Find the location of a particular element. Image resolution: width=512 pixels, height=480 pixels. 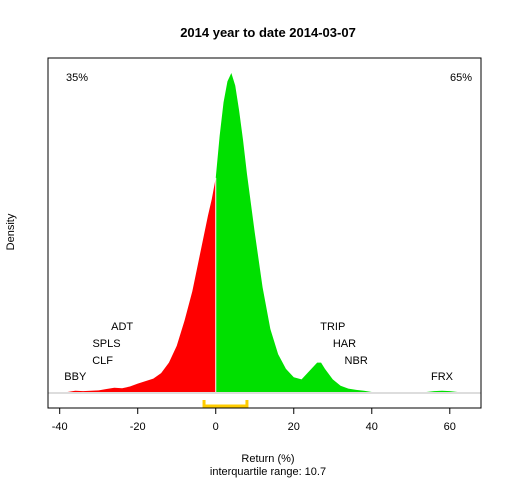

x-tick-label: 0 is located at coordinates (216, 427).